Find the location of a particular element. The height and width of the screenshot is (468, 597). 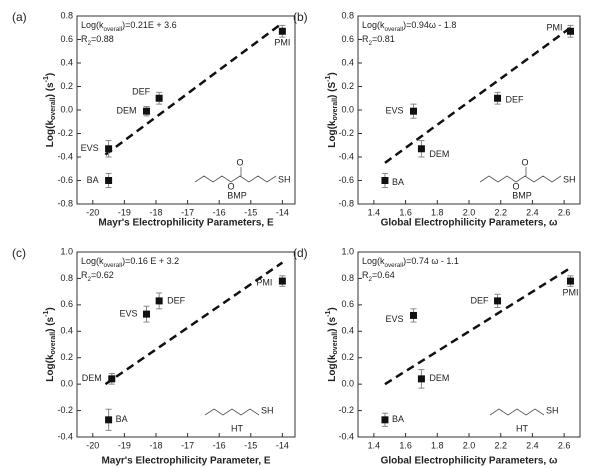

x-axis-label: Global Electrophilicity Parameters, ω is located at coordinates (469, 223).